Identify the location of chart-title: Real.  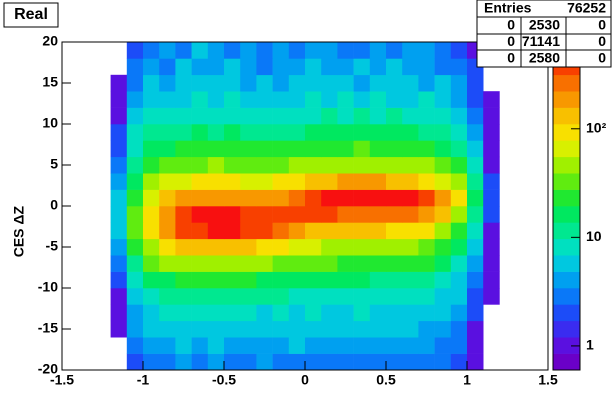
(31, 14).